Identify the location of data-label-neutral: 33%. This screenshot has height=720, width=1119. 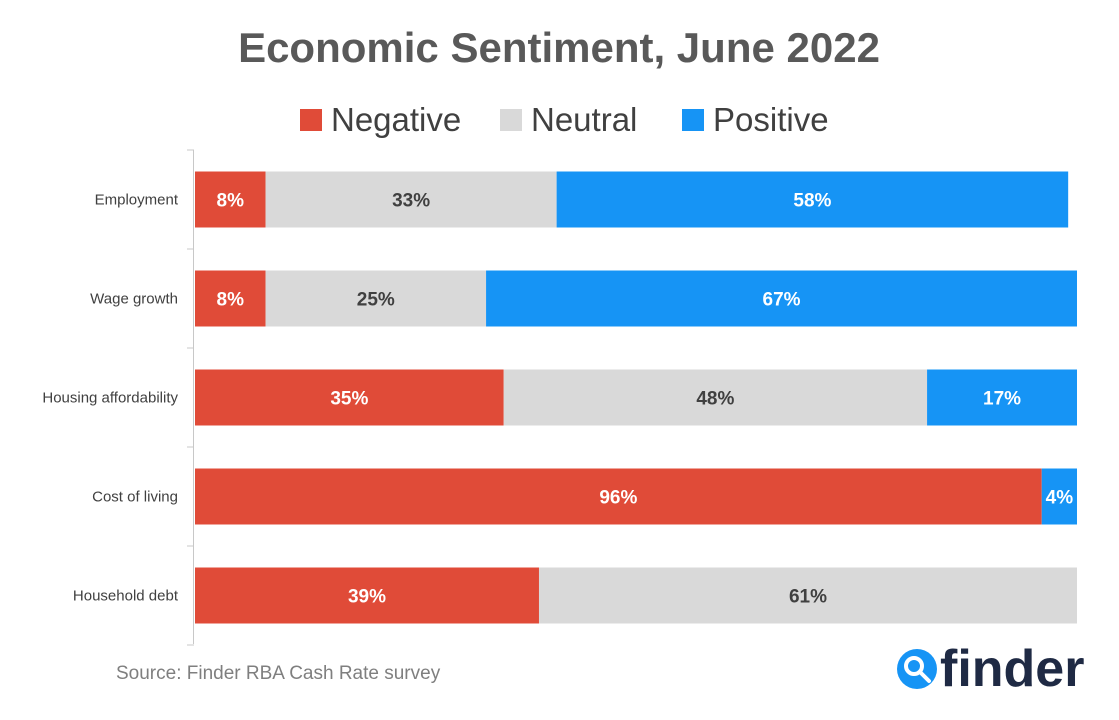
(411, 201).